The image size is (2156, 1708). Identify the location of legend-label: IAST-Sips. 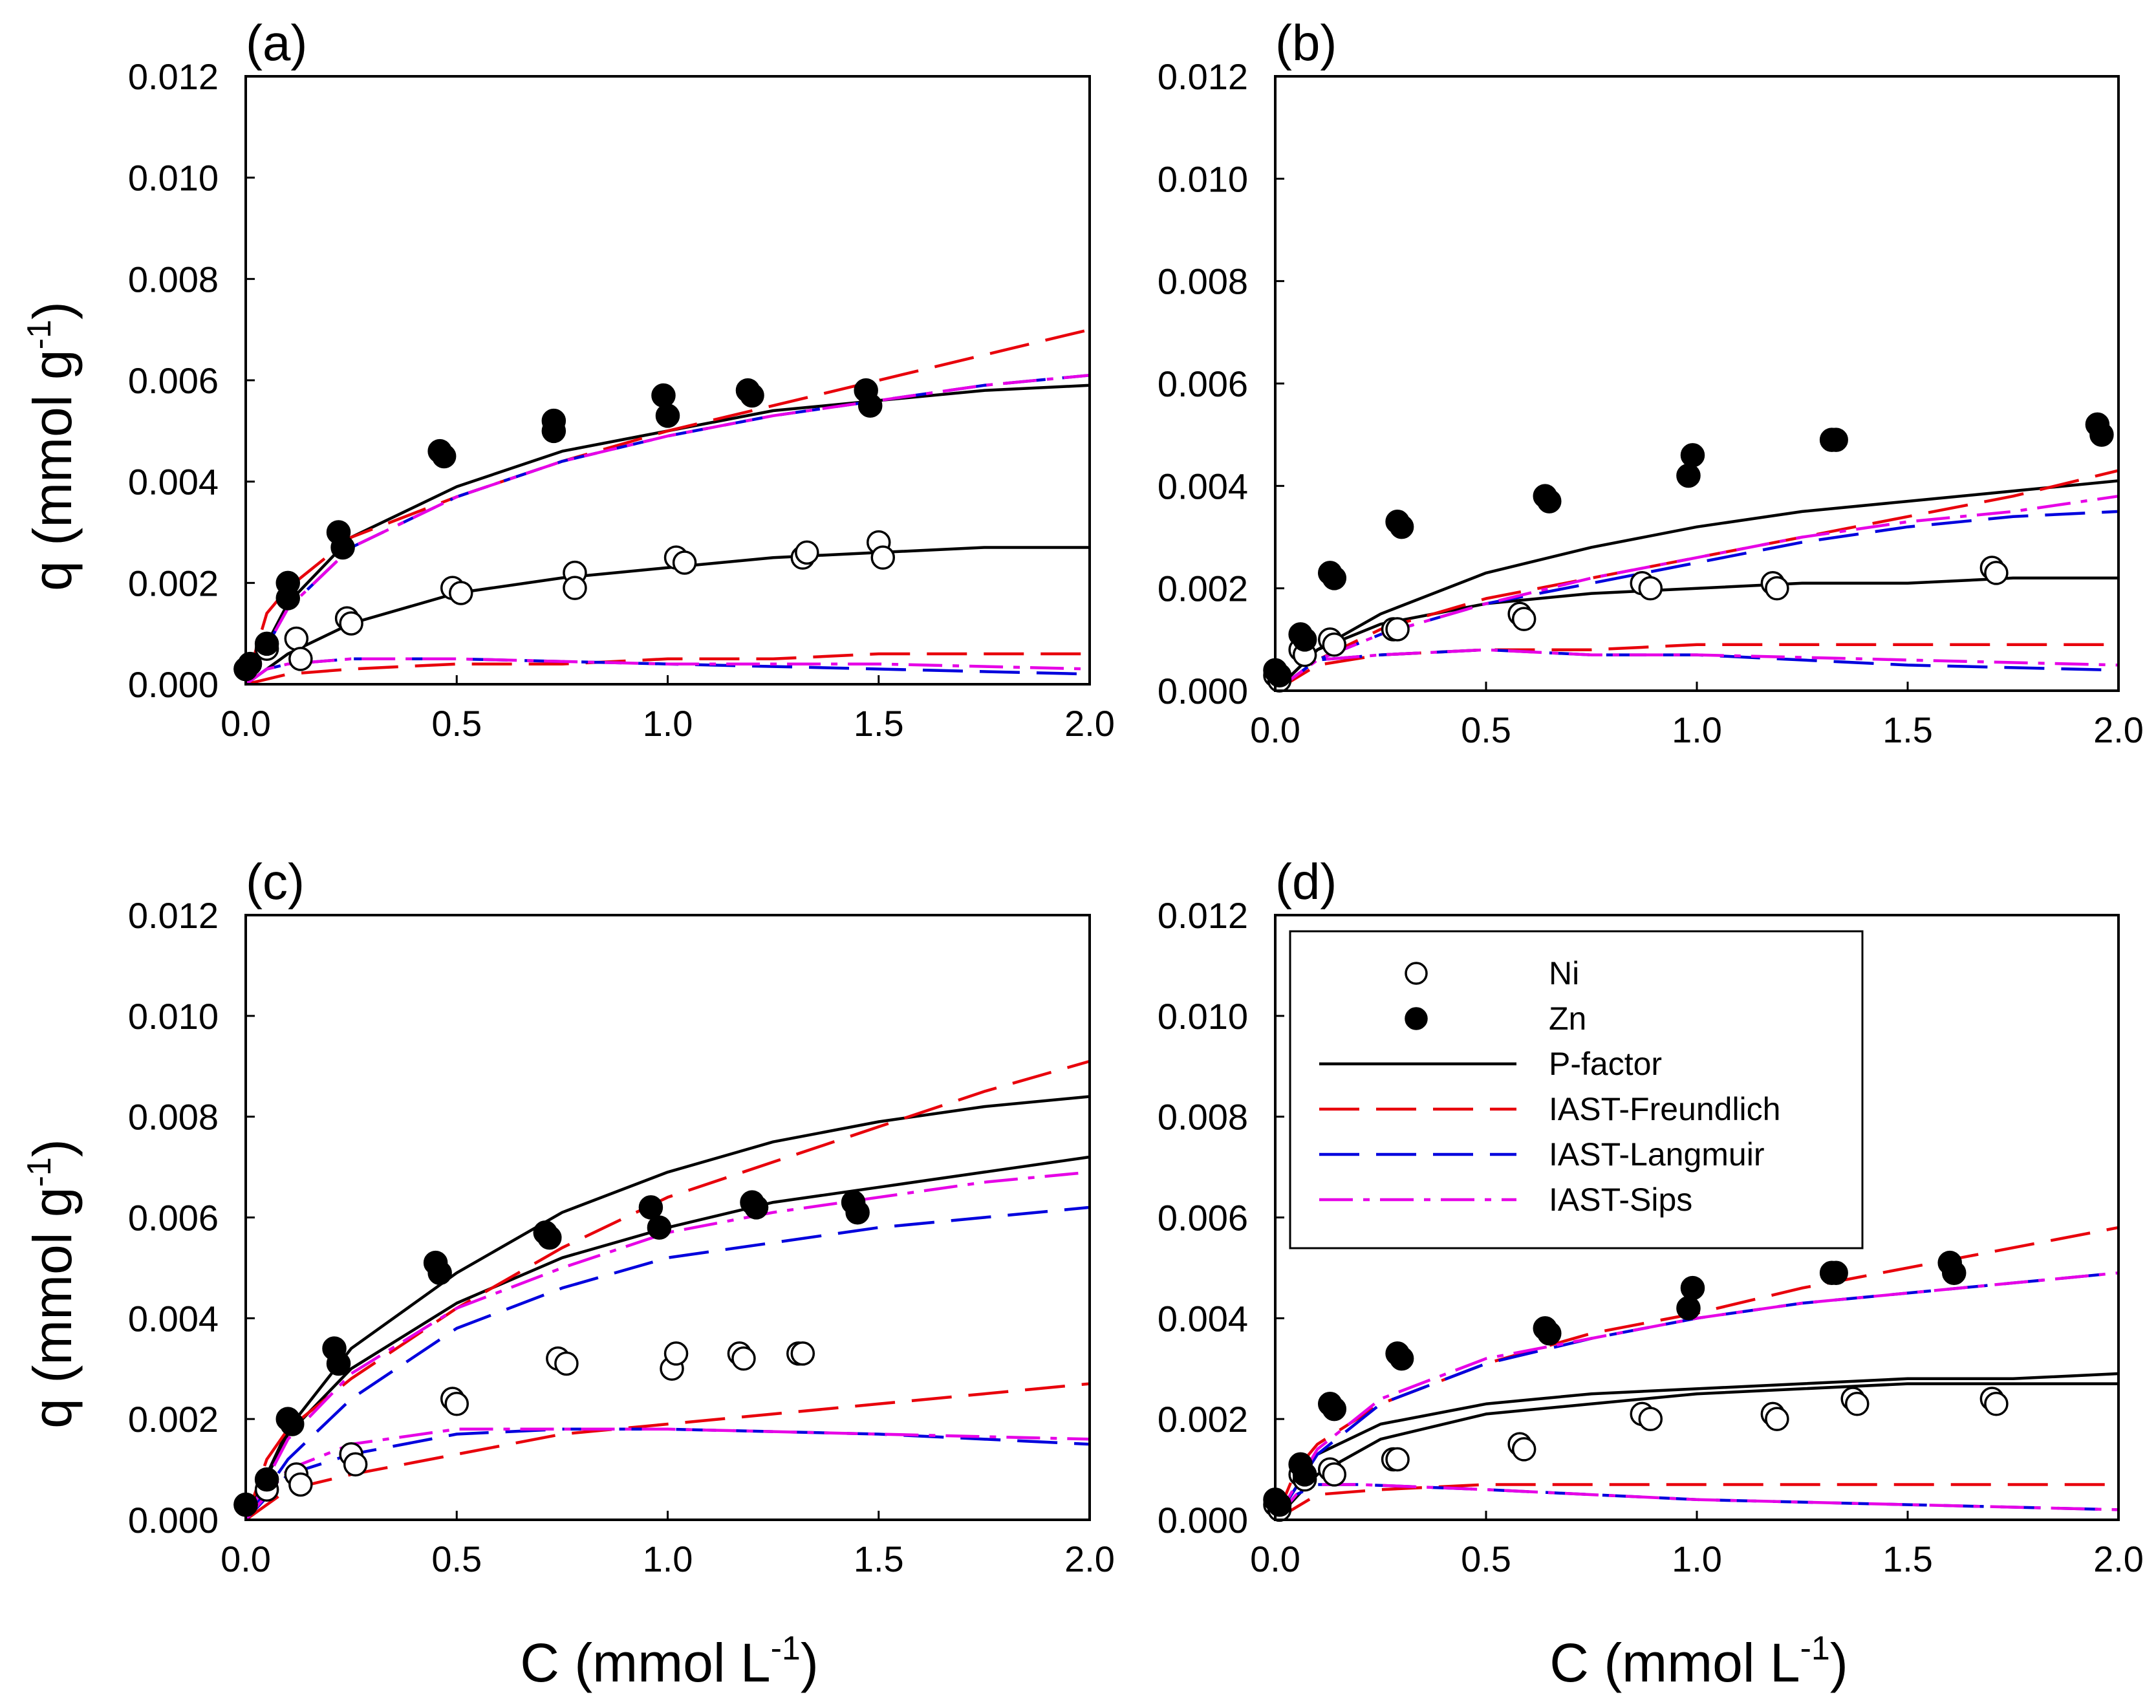
(1621, 1200).